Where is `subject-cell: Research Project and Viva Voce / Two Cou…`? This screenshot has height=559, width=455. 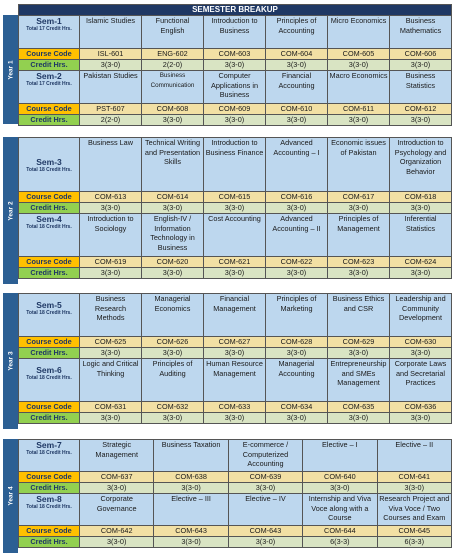 subject-cell: Research Project and Viva Voce / Two Cou… is located at coordinates (414, 509).